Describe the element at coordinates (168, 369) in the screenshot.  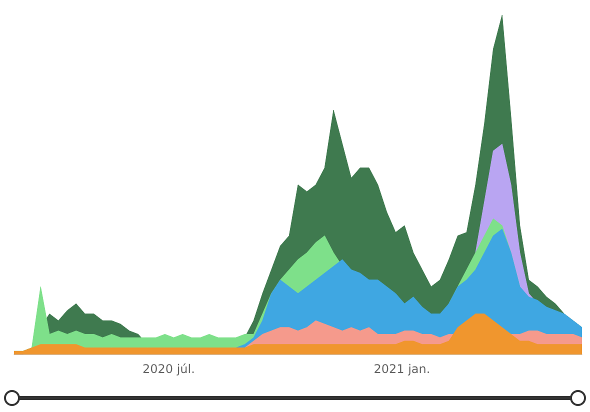
I see `x-tick-label: 2020 júl.` at that location.